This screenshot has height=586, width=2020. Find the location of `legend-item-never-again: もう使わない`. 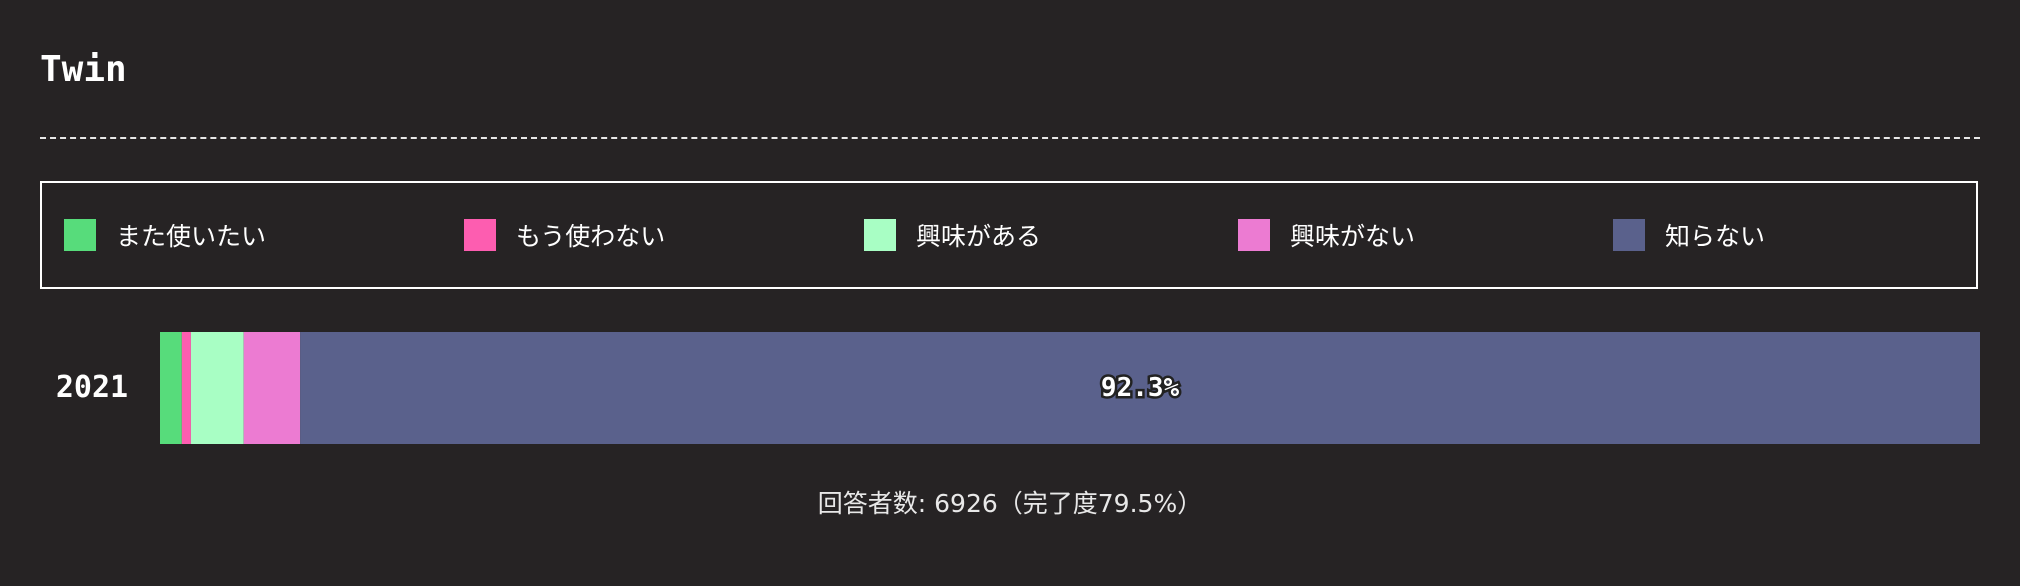

legend-item-never-again: もう使わない is located at coordinates (564, 235).